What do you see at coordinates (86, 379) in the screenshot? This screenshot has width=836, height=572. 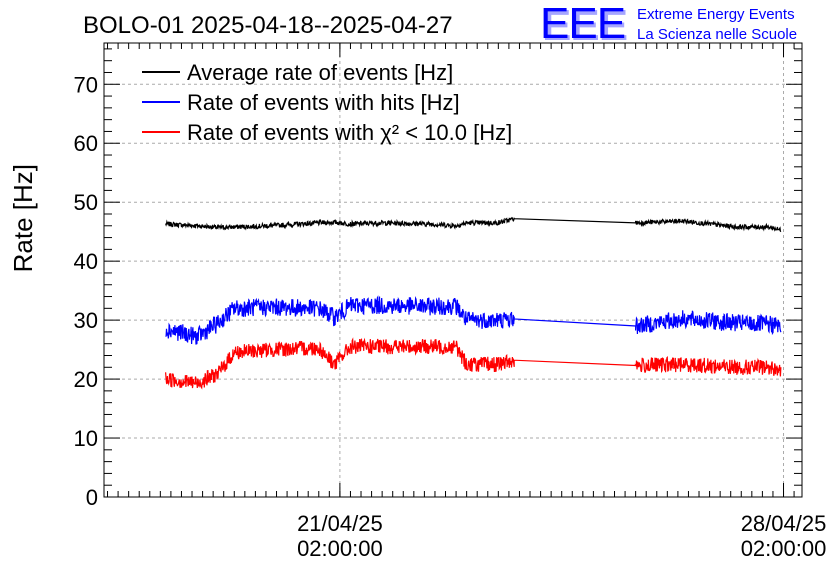 I see `y-tick-label: 20` at bounding box center [86, 379].